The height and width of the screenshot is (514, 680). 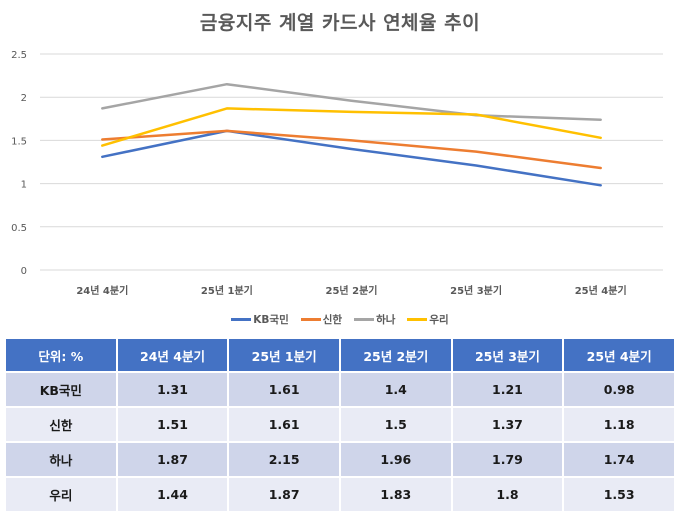 I want to click on y-tick-label: 2, so click(x=24, y=98).